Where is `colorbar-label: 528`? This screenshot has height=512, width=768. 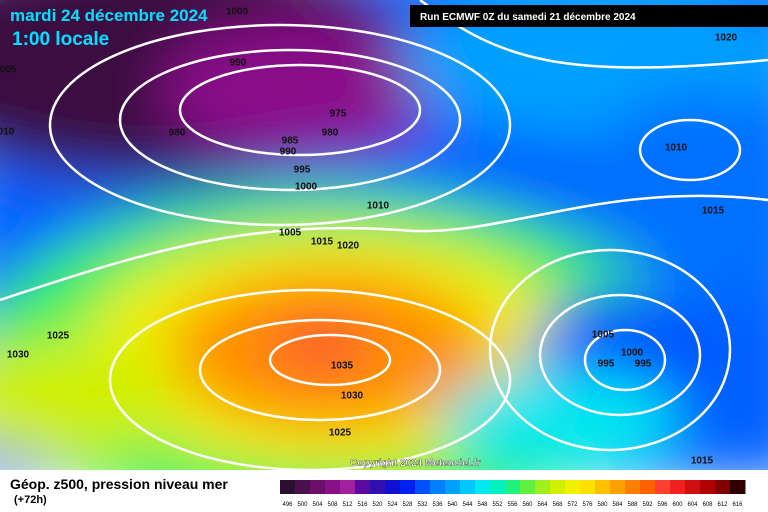
colorbar-label: 528 is located at coordinates (407, 505).